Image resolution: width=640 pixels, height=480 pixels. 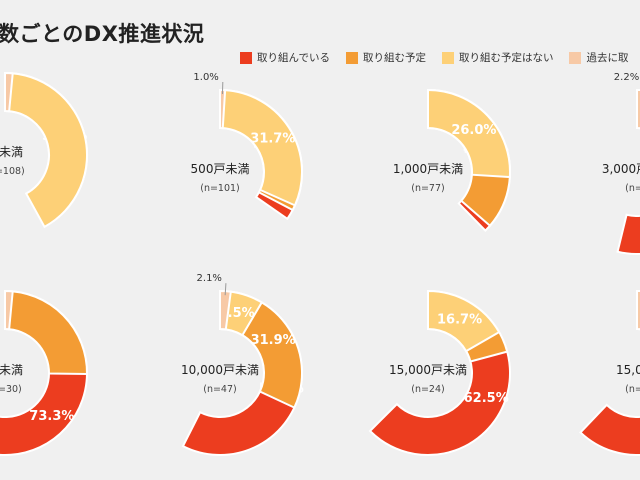 I want to click on legend-item-not-planned: 取り組む予定はない, so click(x=497, y=57).